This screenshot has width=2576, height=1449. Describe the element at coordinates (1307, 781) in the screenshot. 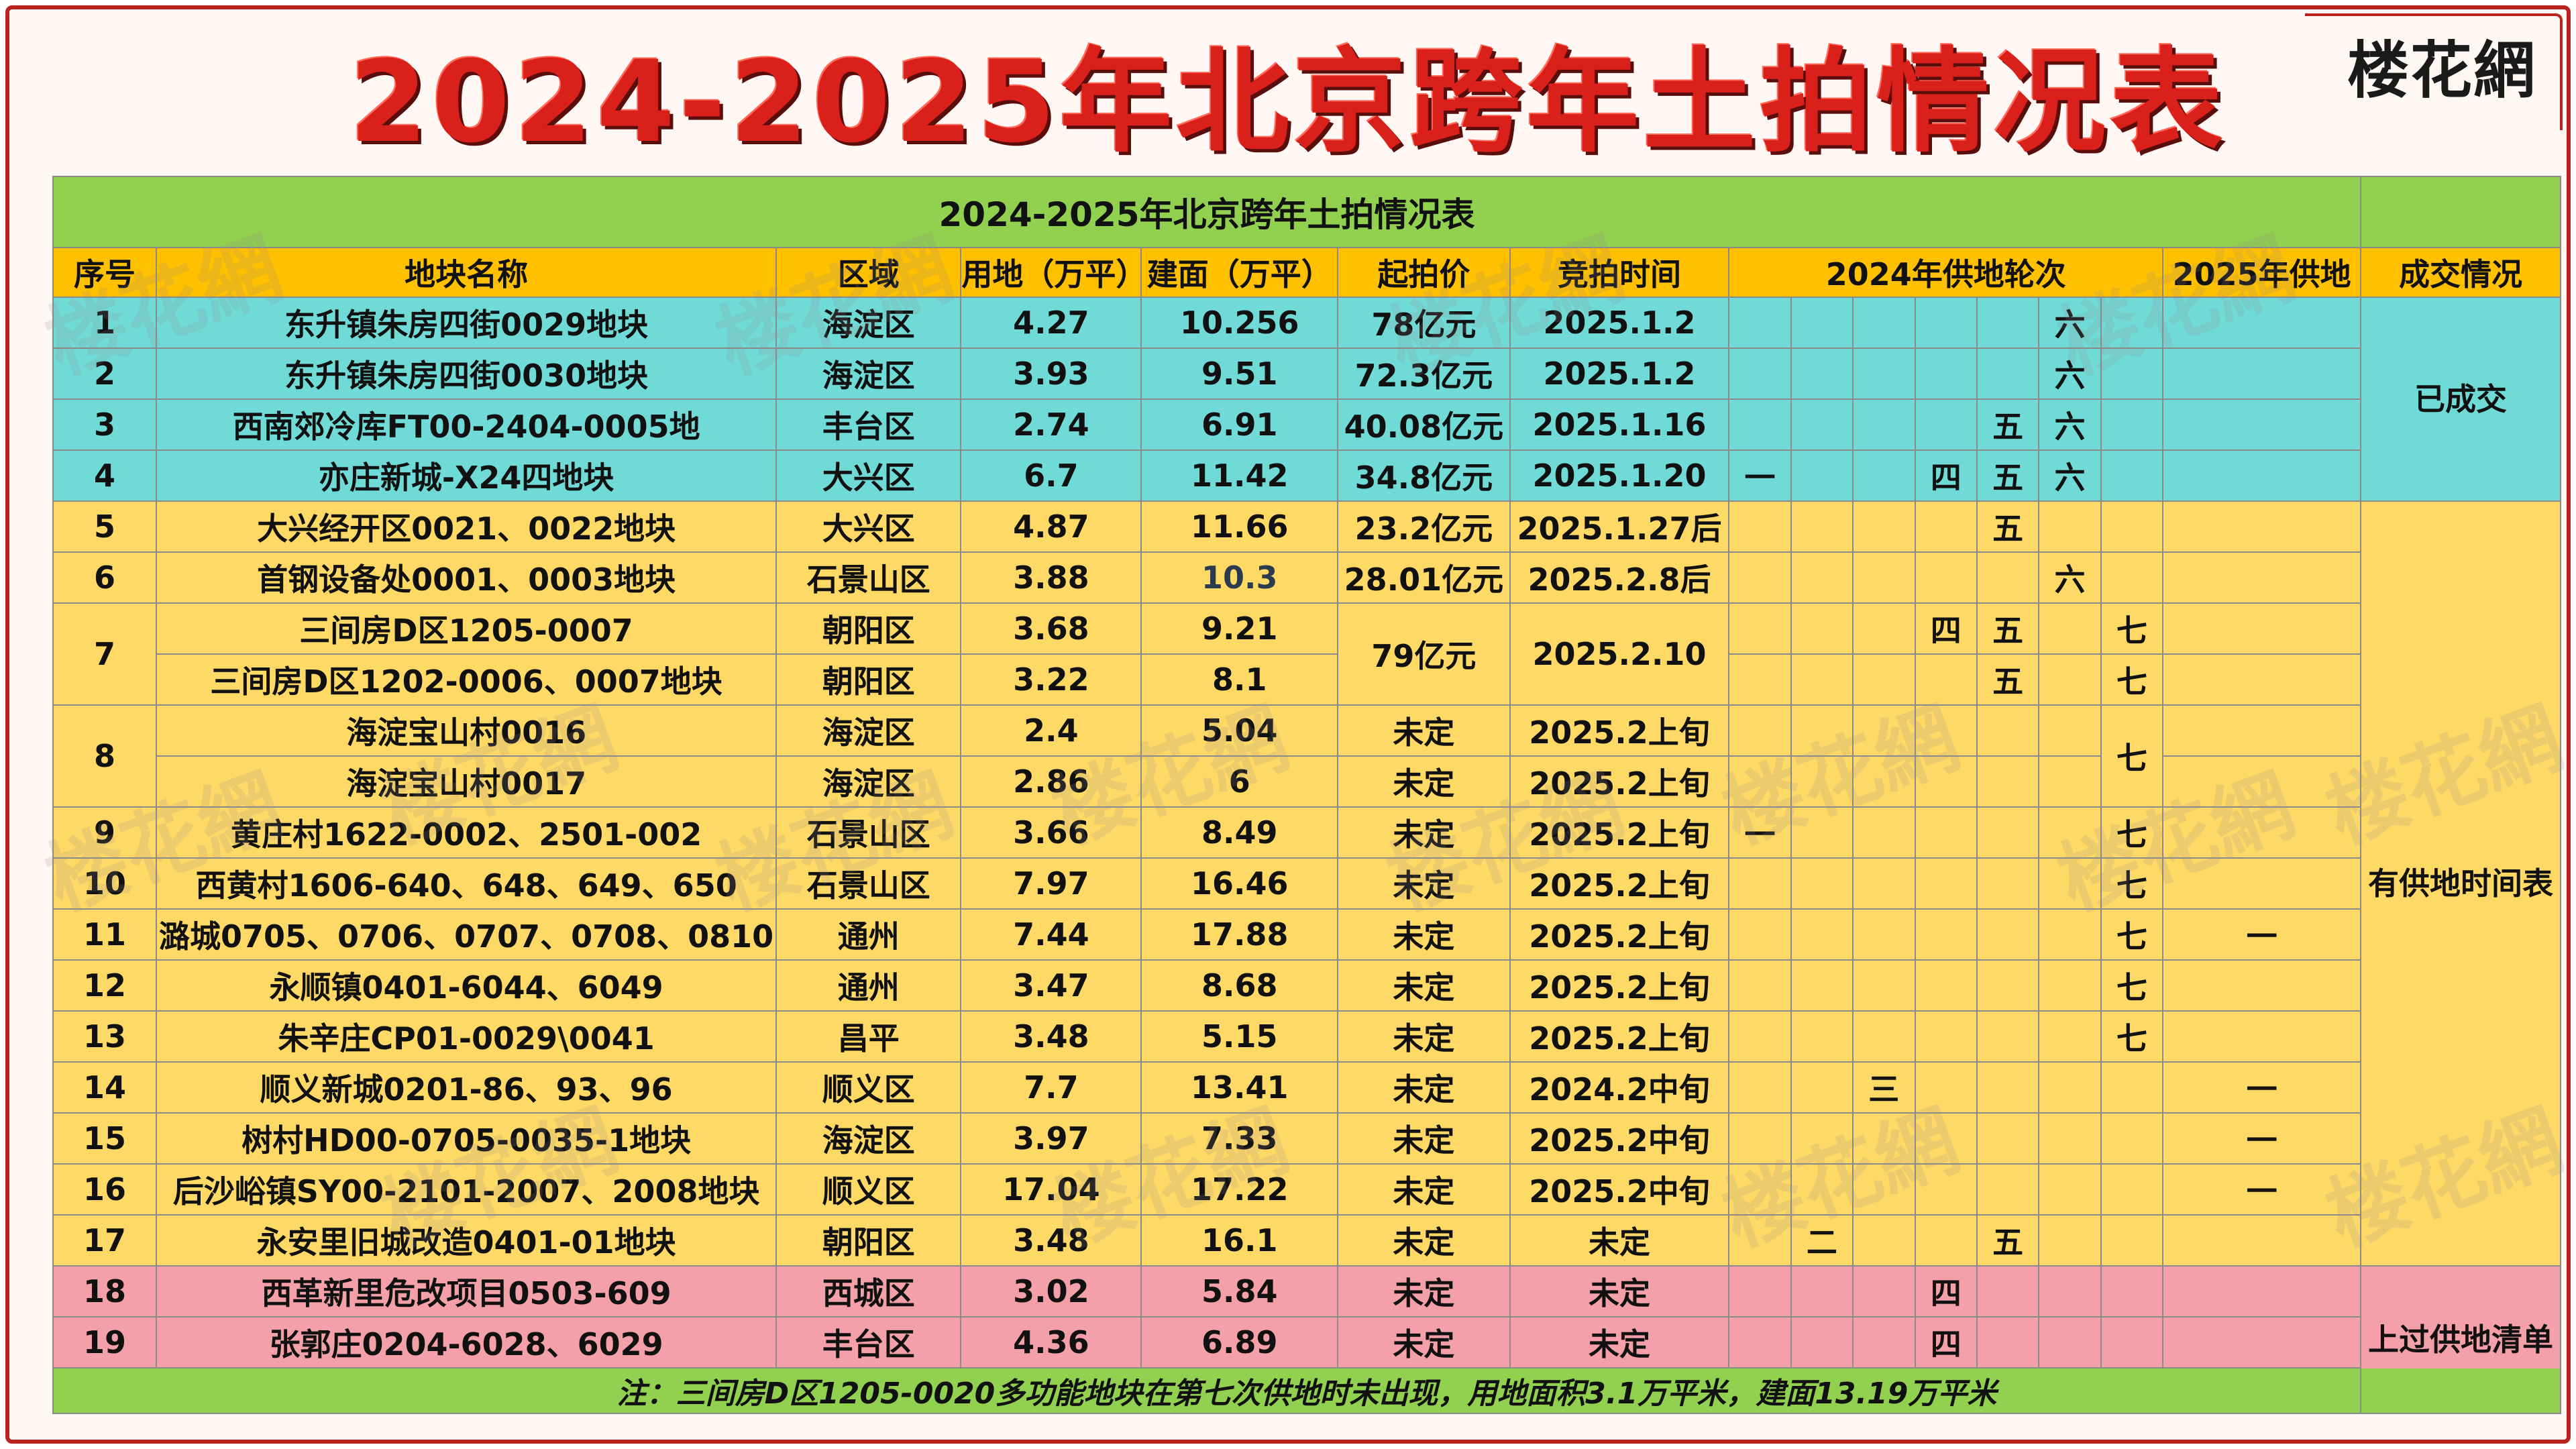

I see `table-row: 海淀宝山村0017 海淀区 2.86 6 未定 2025.2上旬` at that location.